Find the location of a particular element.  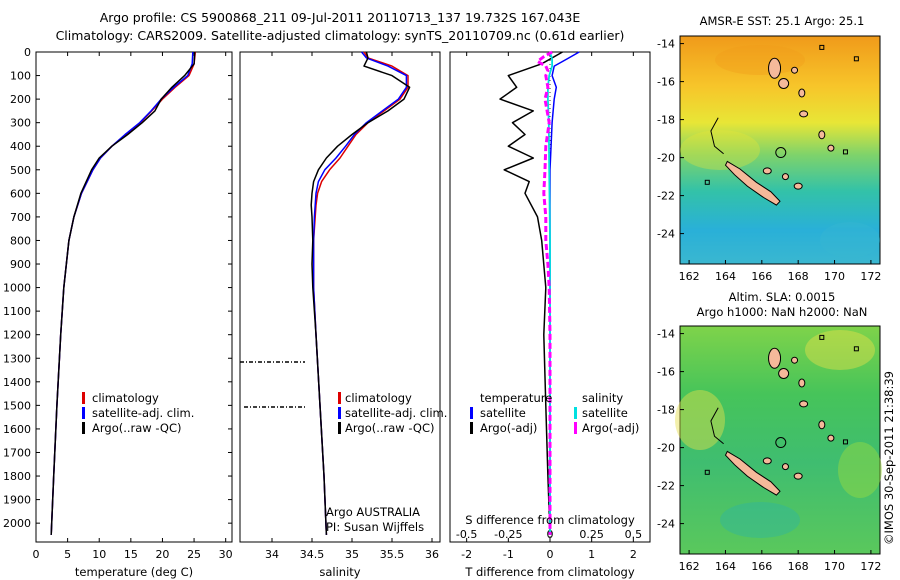

x-tick-label: 34.5 is located at coordinates (312, 554).